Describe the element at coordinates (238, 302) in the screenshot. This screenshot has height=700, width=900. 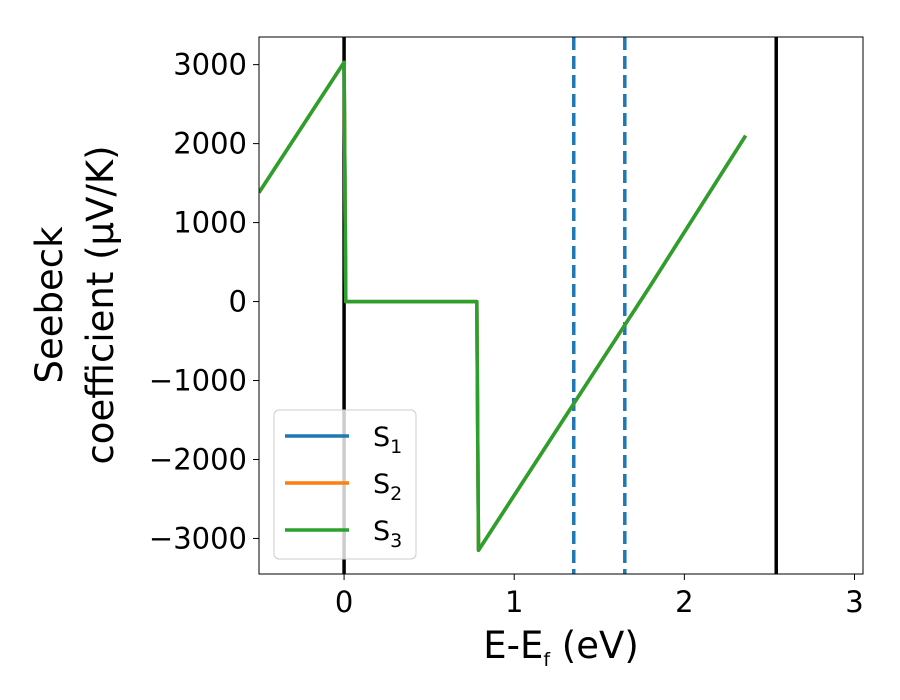
I see `y-tick-label: 0` at that location.